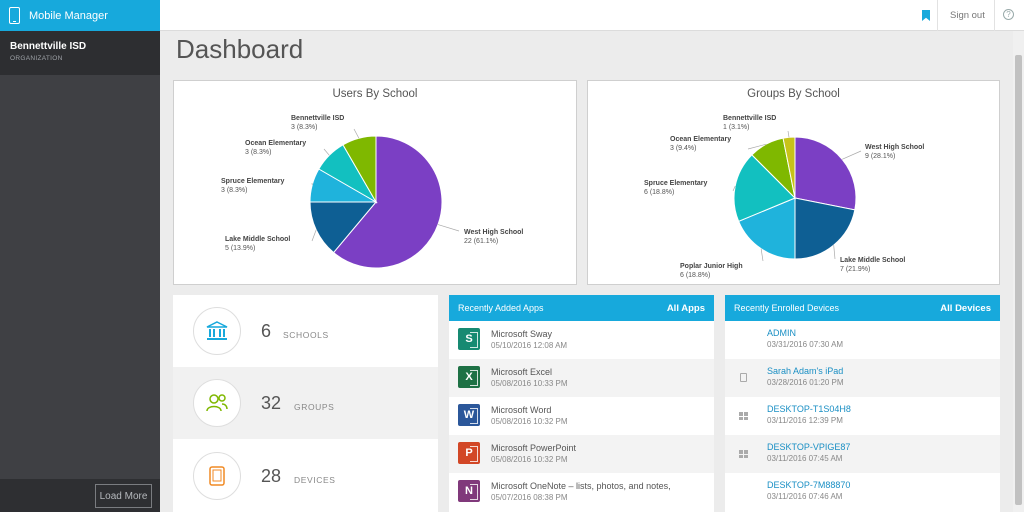 The width and height of the screenshot is (1024, 512). I want to click on pie-slice-label: Bennettville ISD, so click(749, 118).